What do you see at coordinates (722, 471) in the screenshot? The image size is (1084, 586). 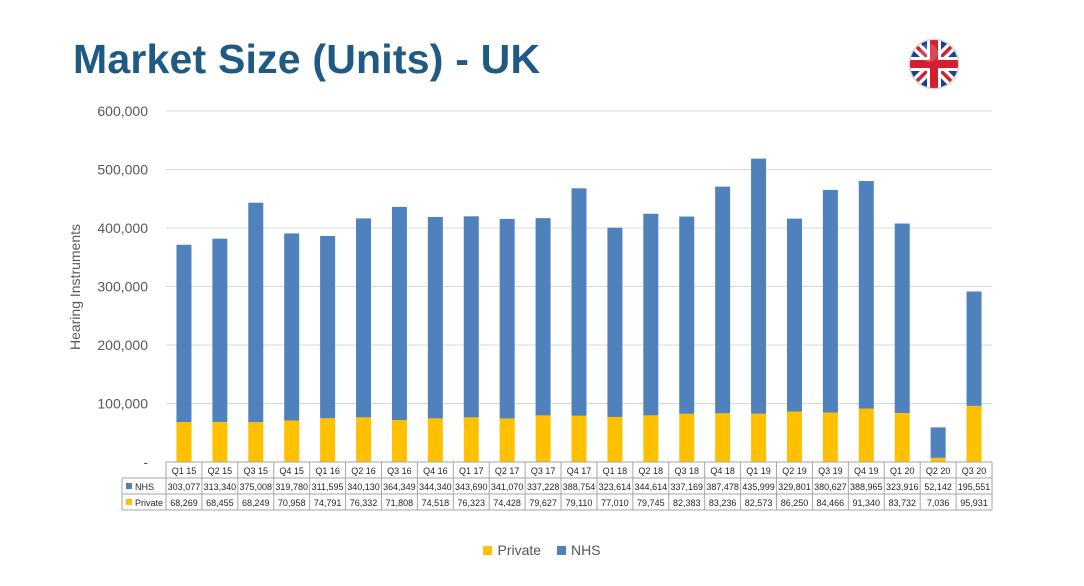 I see `x-tick-label: Q4 18` at bounding box center [722, 471].